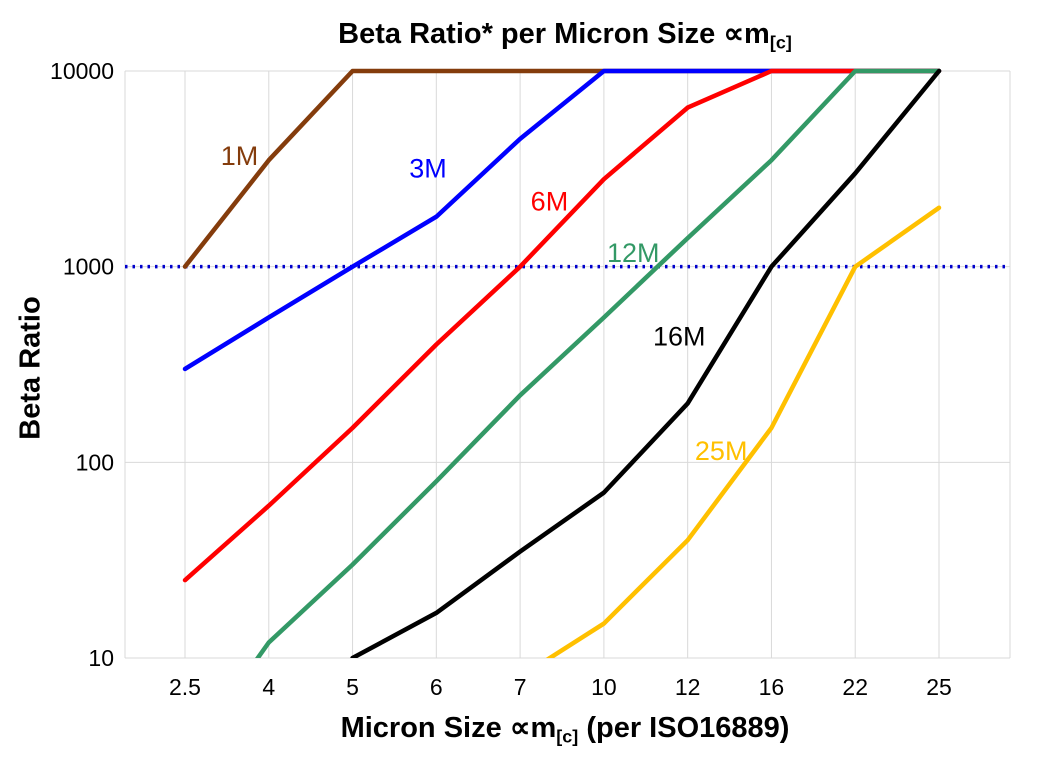 This screenshot has height=781, width=1055. I want to click on x-axis-title-text: Micron Size, so click(425, 728).